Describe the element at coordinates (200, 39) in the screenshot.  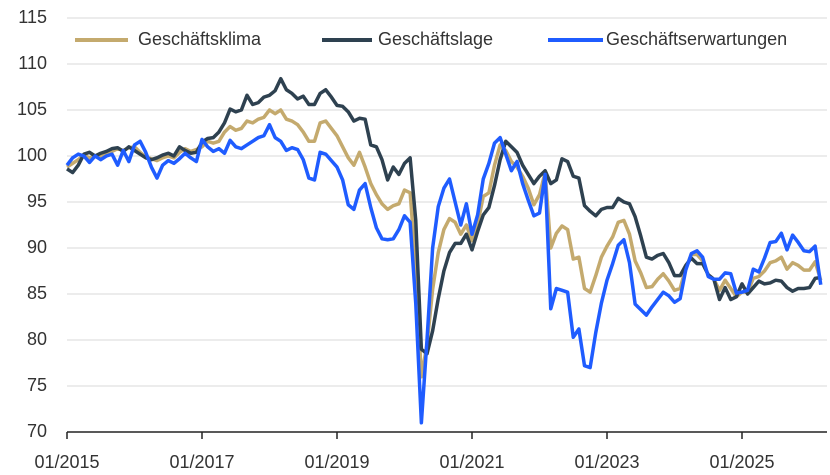
I see `legend-label: Geschäftsklima` at that location.